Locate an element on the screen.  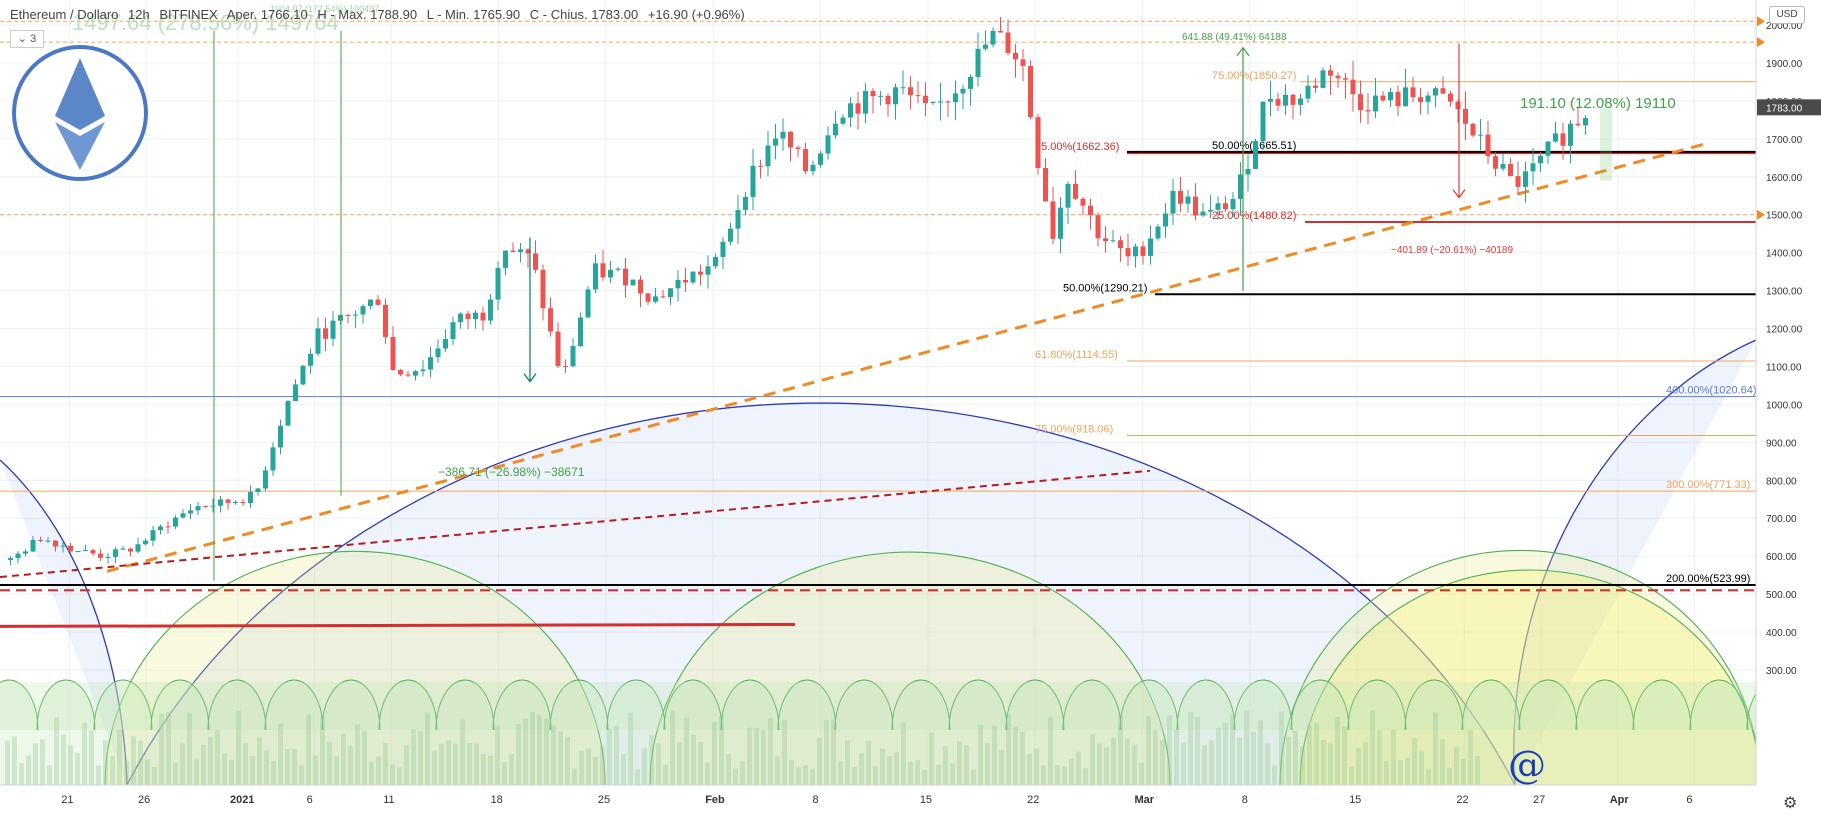
time-axis-bg is located at coordinates (910, 801).